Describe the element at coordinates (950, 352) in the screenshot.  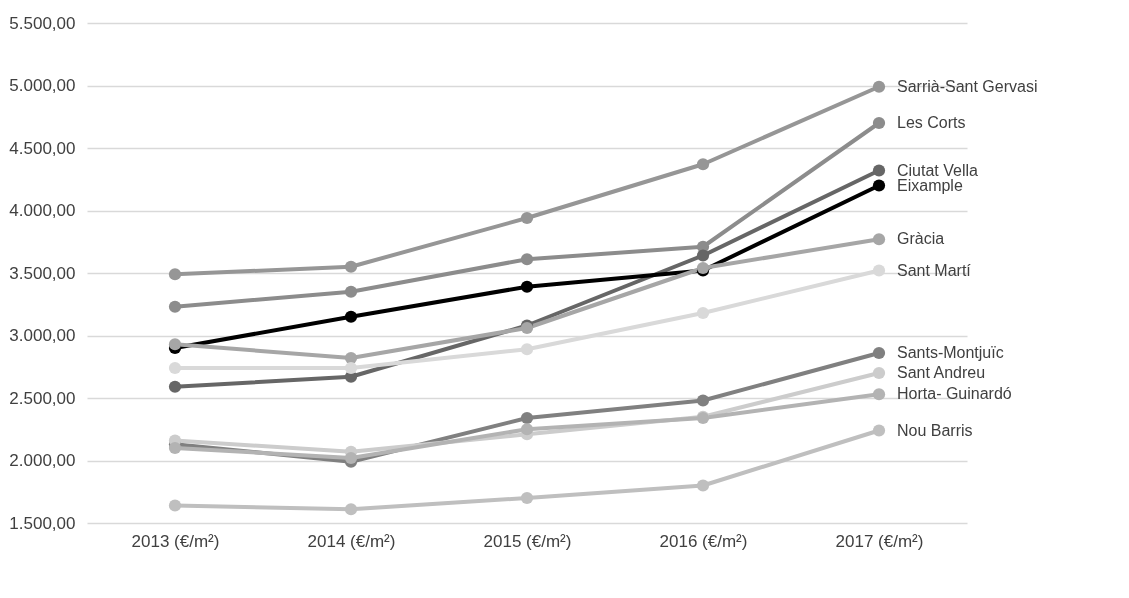
I see `series-label: Sants-Montjuïc` at that location.